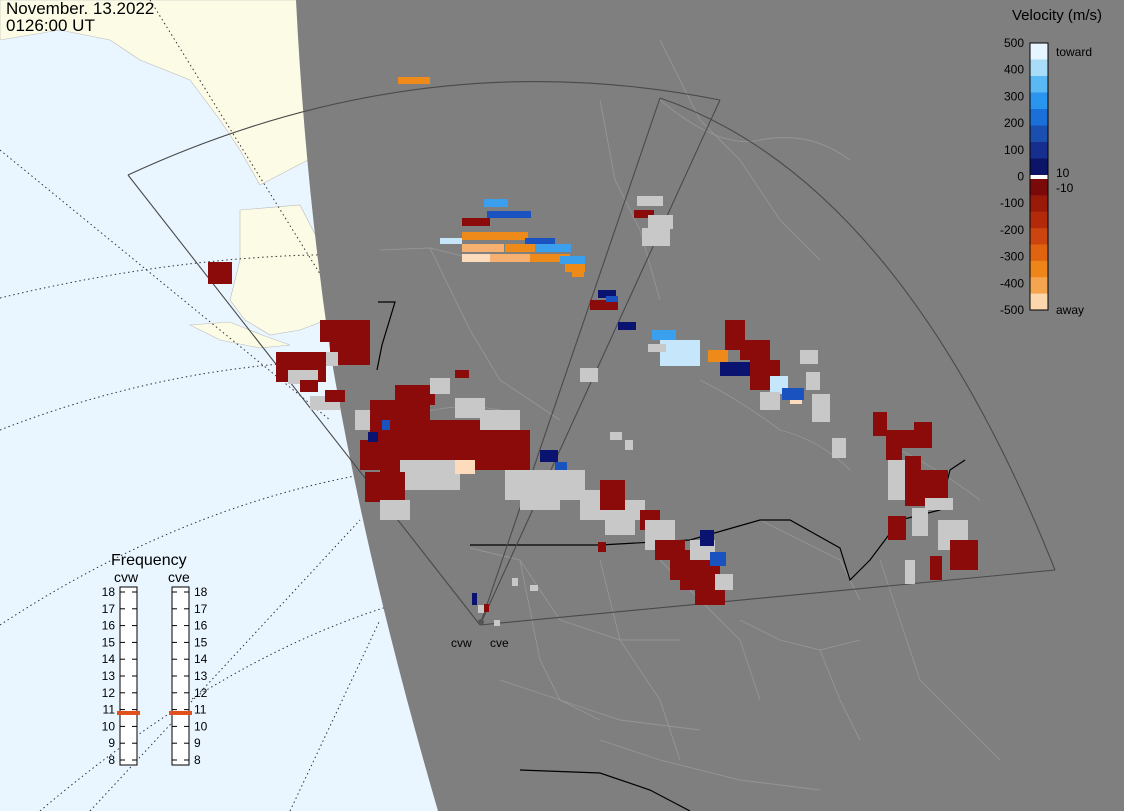 The width and height of the screenshot is (1124, 811). Describe the element at coordinates (1012, 257) in the screenshot. I see `legend-tick-label: -300` at that location.